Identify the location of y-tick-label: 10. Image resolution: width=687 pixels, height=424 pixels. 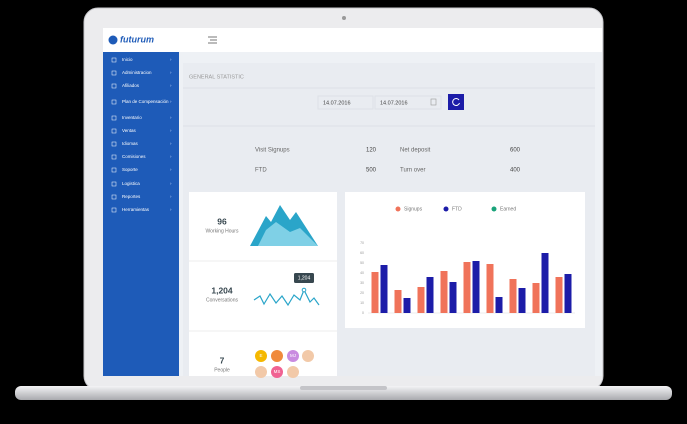
(362, 303).